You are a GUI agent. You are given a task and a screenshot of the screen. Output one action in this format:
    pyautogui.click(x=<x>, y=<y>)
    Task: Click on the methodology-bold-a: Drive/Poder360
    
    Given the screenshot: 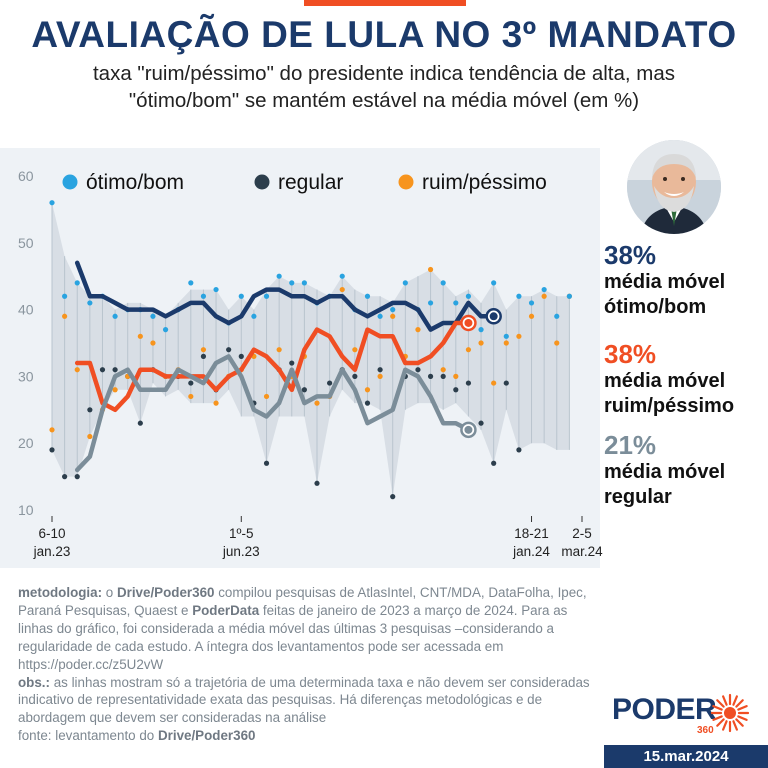 What is the action you would take?
    pyautogui.click(x=165, y=592)
    